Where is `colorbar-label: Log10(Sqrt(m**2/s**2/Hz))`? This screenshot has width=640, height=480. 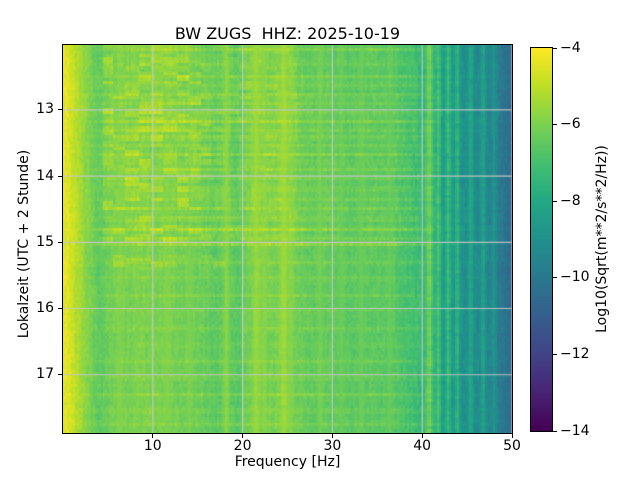
colorbar-label: Log10(Sqrt(m**2/s**2/Hz)) is located at coordinates (602, 239).